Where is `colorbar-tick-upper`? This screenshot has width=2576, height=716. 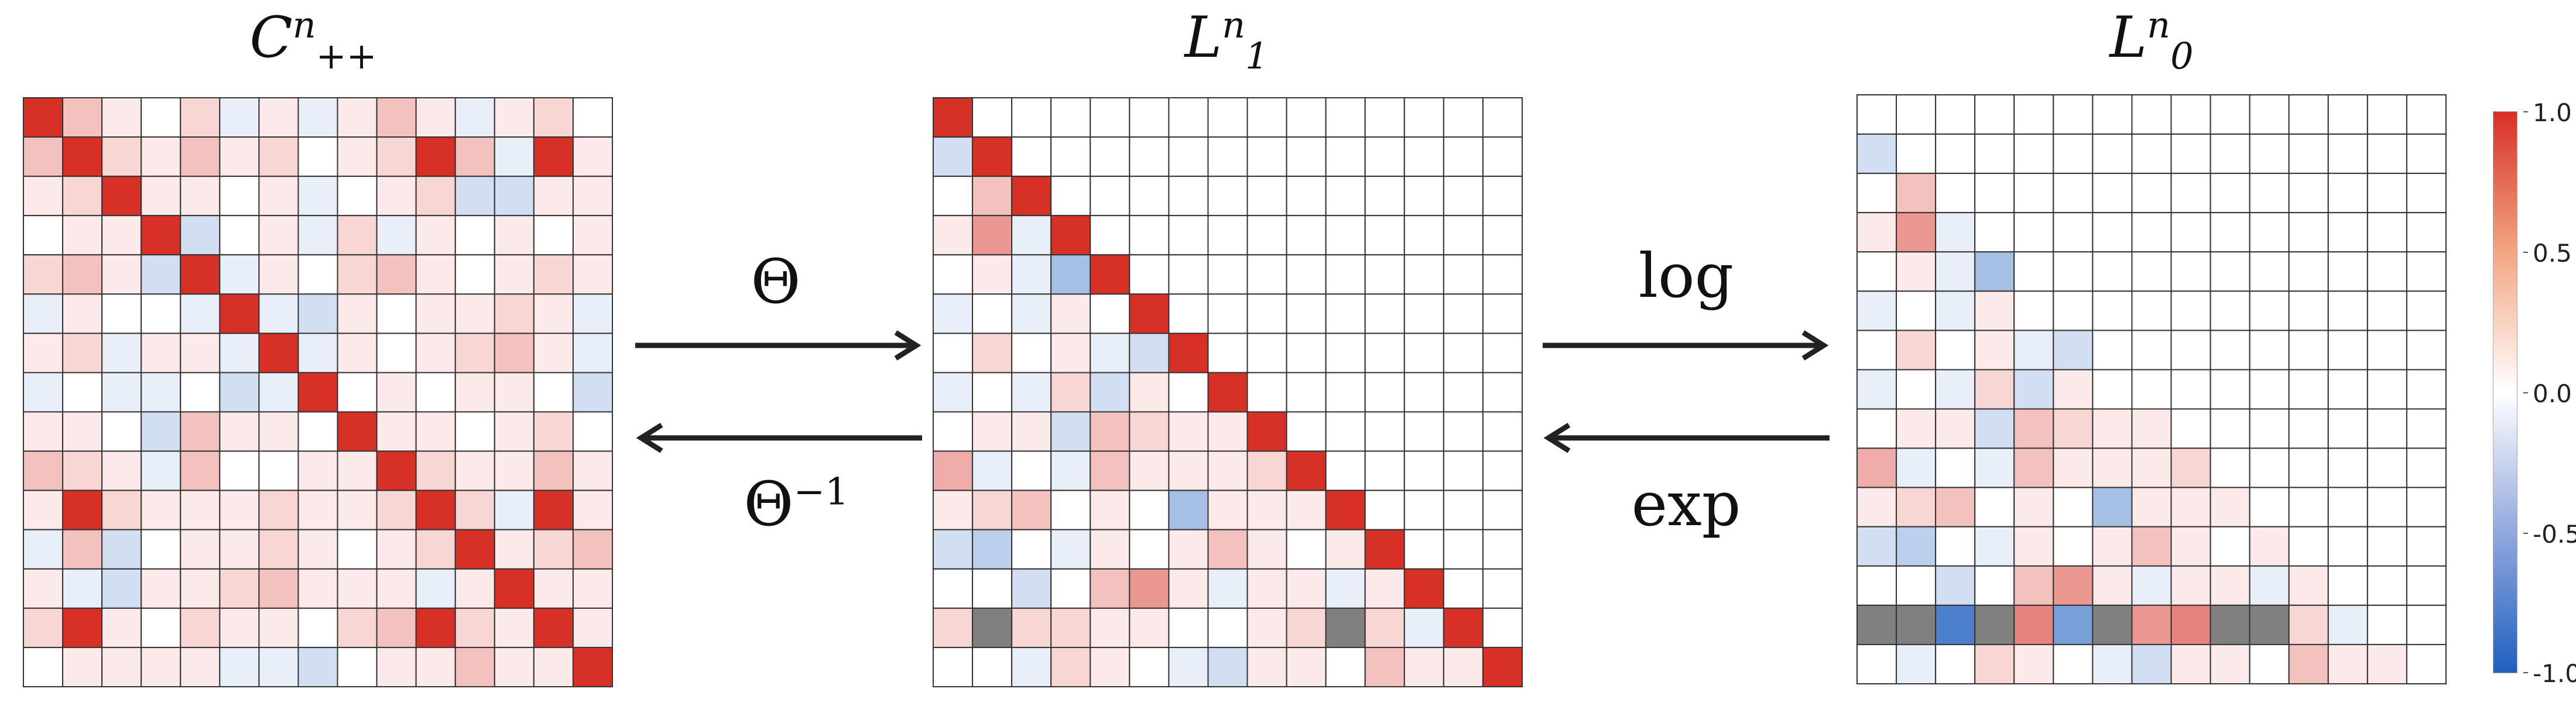 colorbar-tick-upper is located at coordinates (2525, 252).